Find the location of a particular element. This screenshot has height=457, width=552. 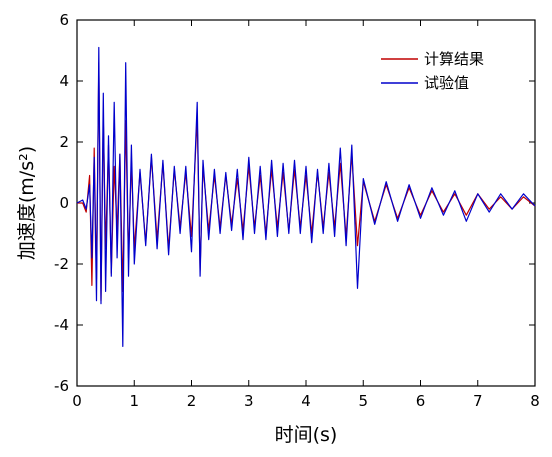

x-tick-label: 5 is located at coordinates (363, 401).